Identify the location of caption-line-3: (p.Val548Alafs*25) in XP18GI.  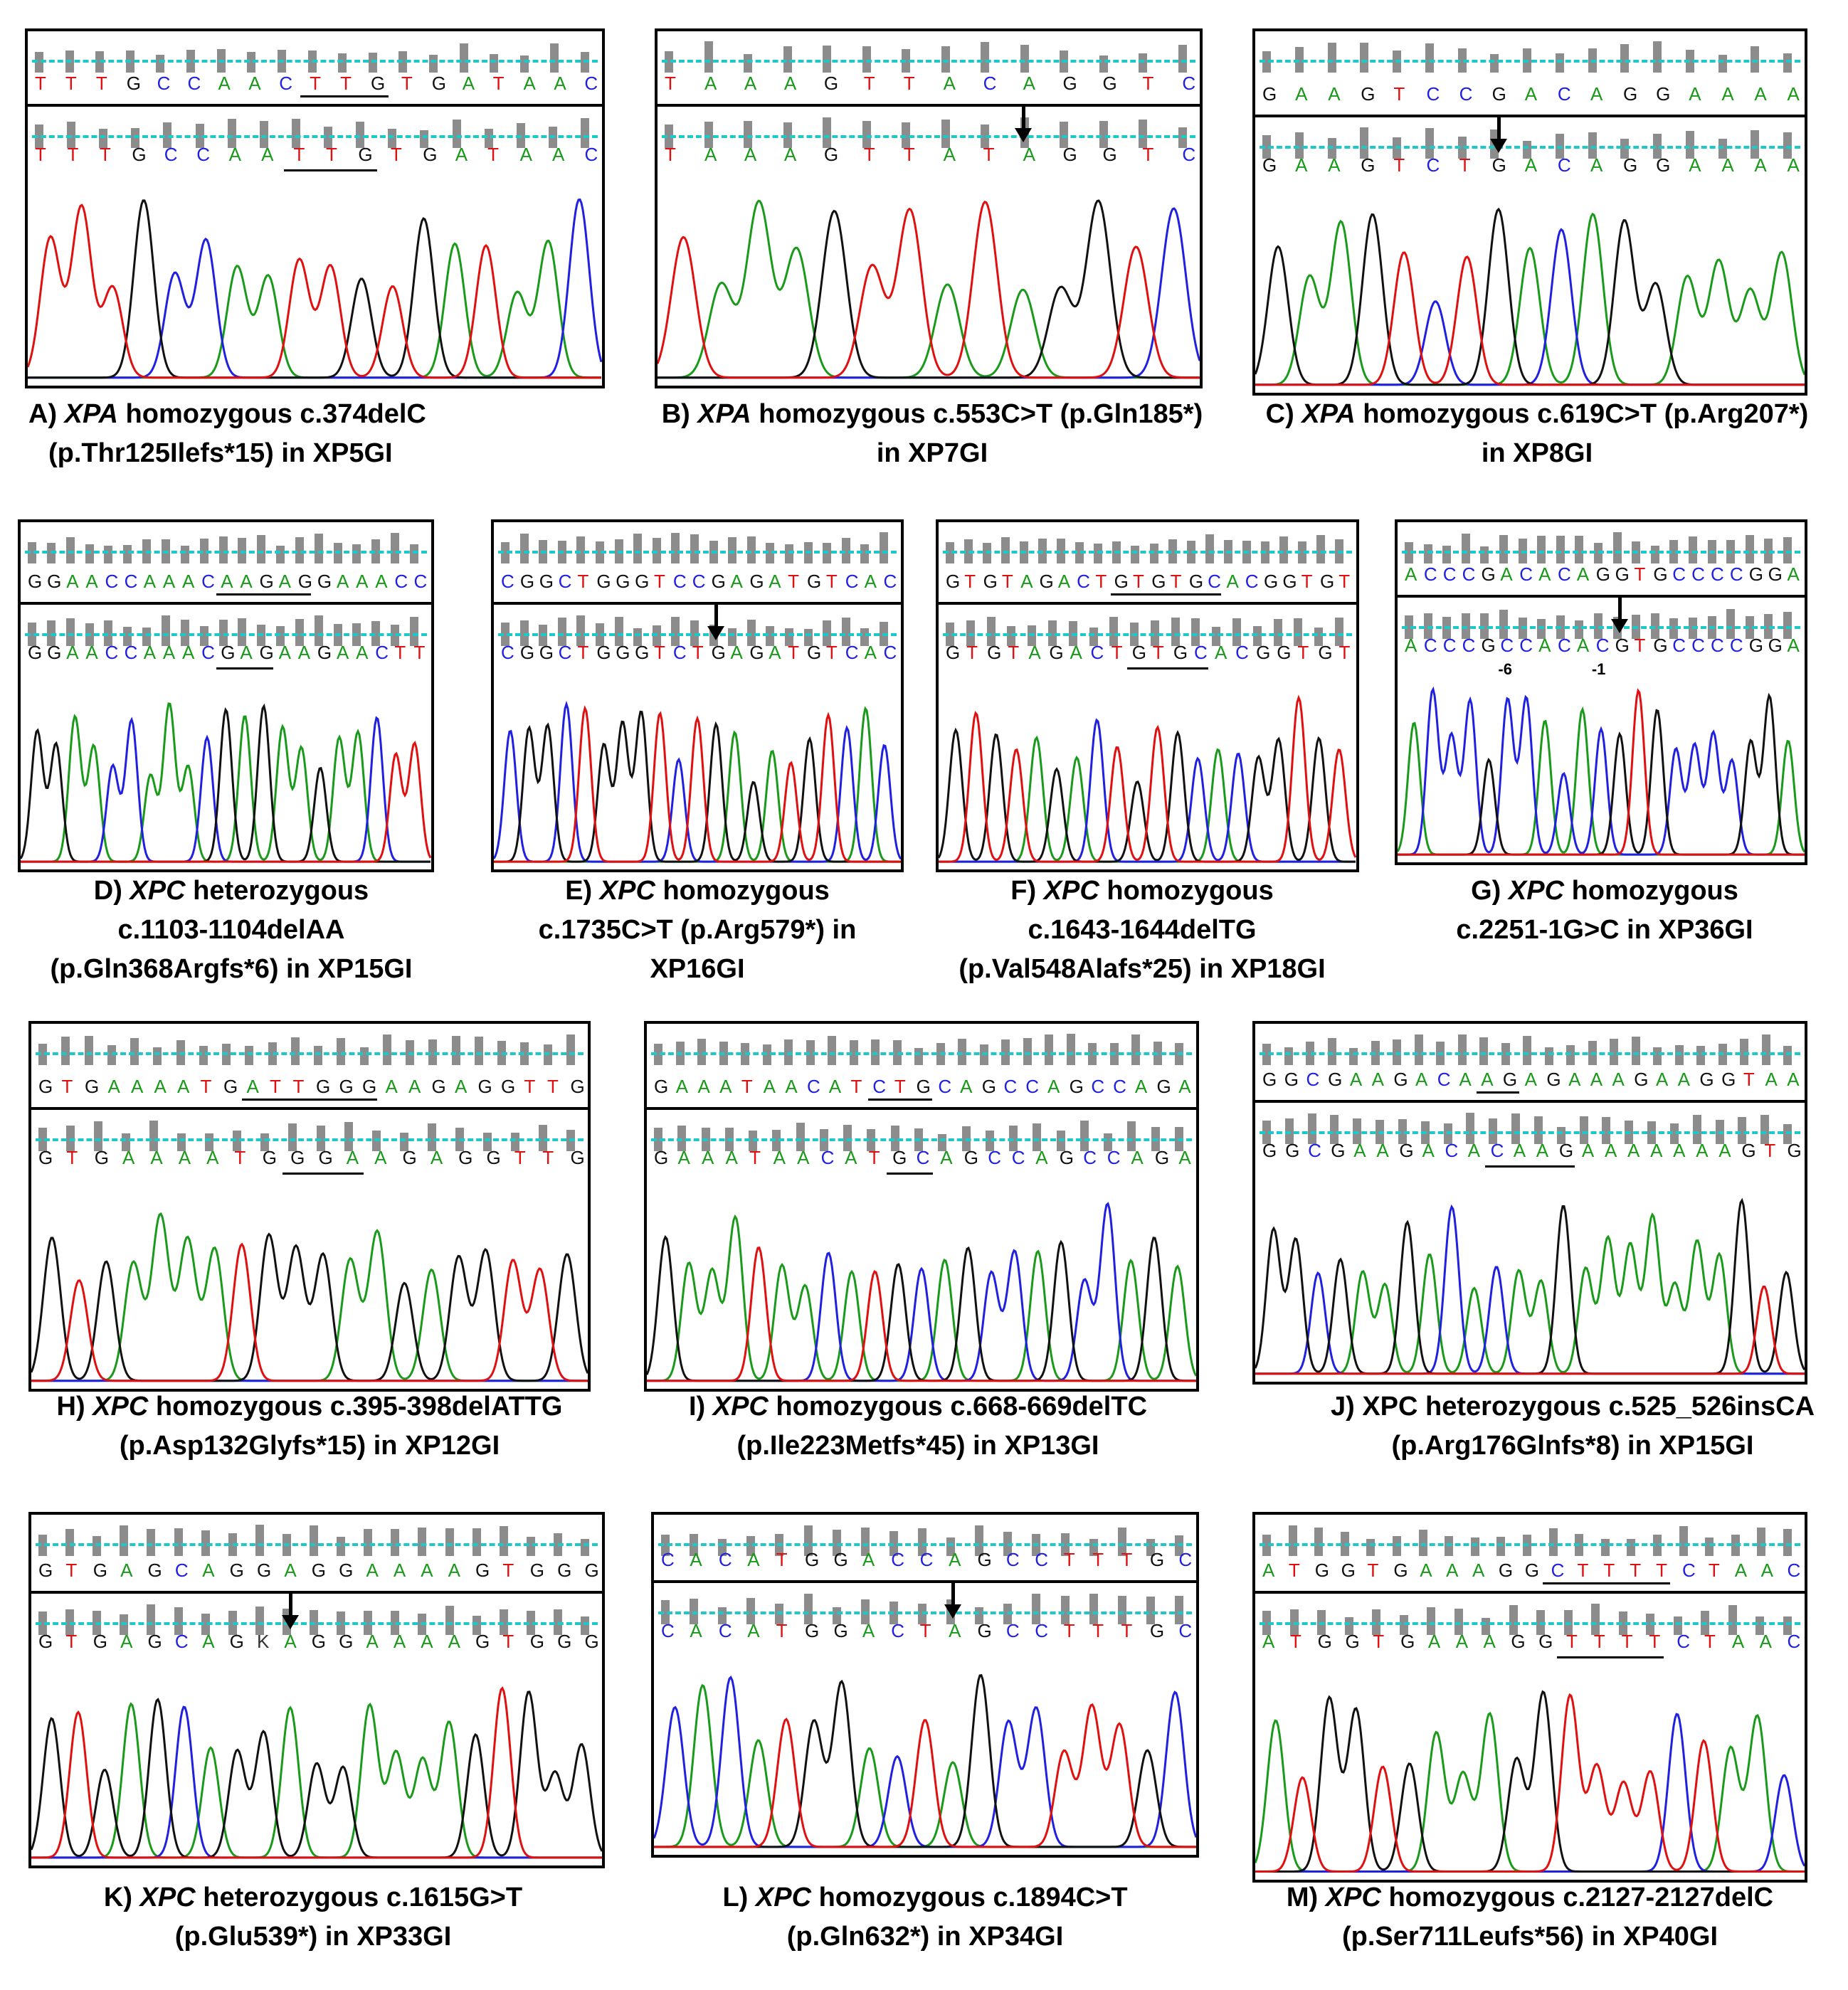
(1142, 969).